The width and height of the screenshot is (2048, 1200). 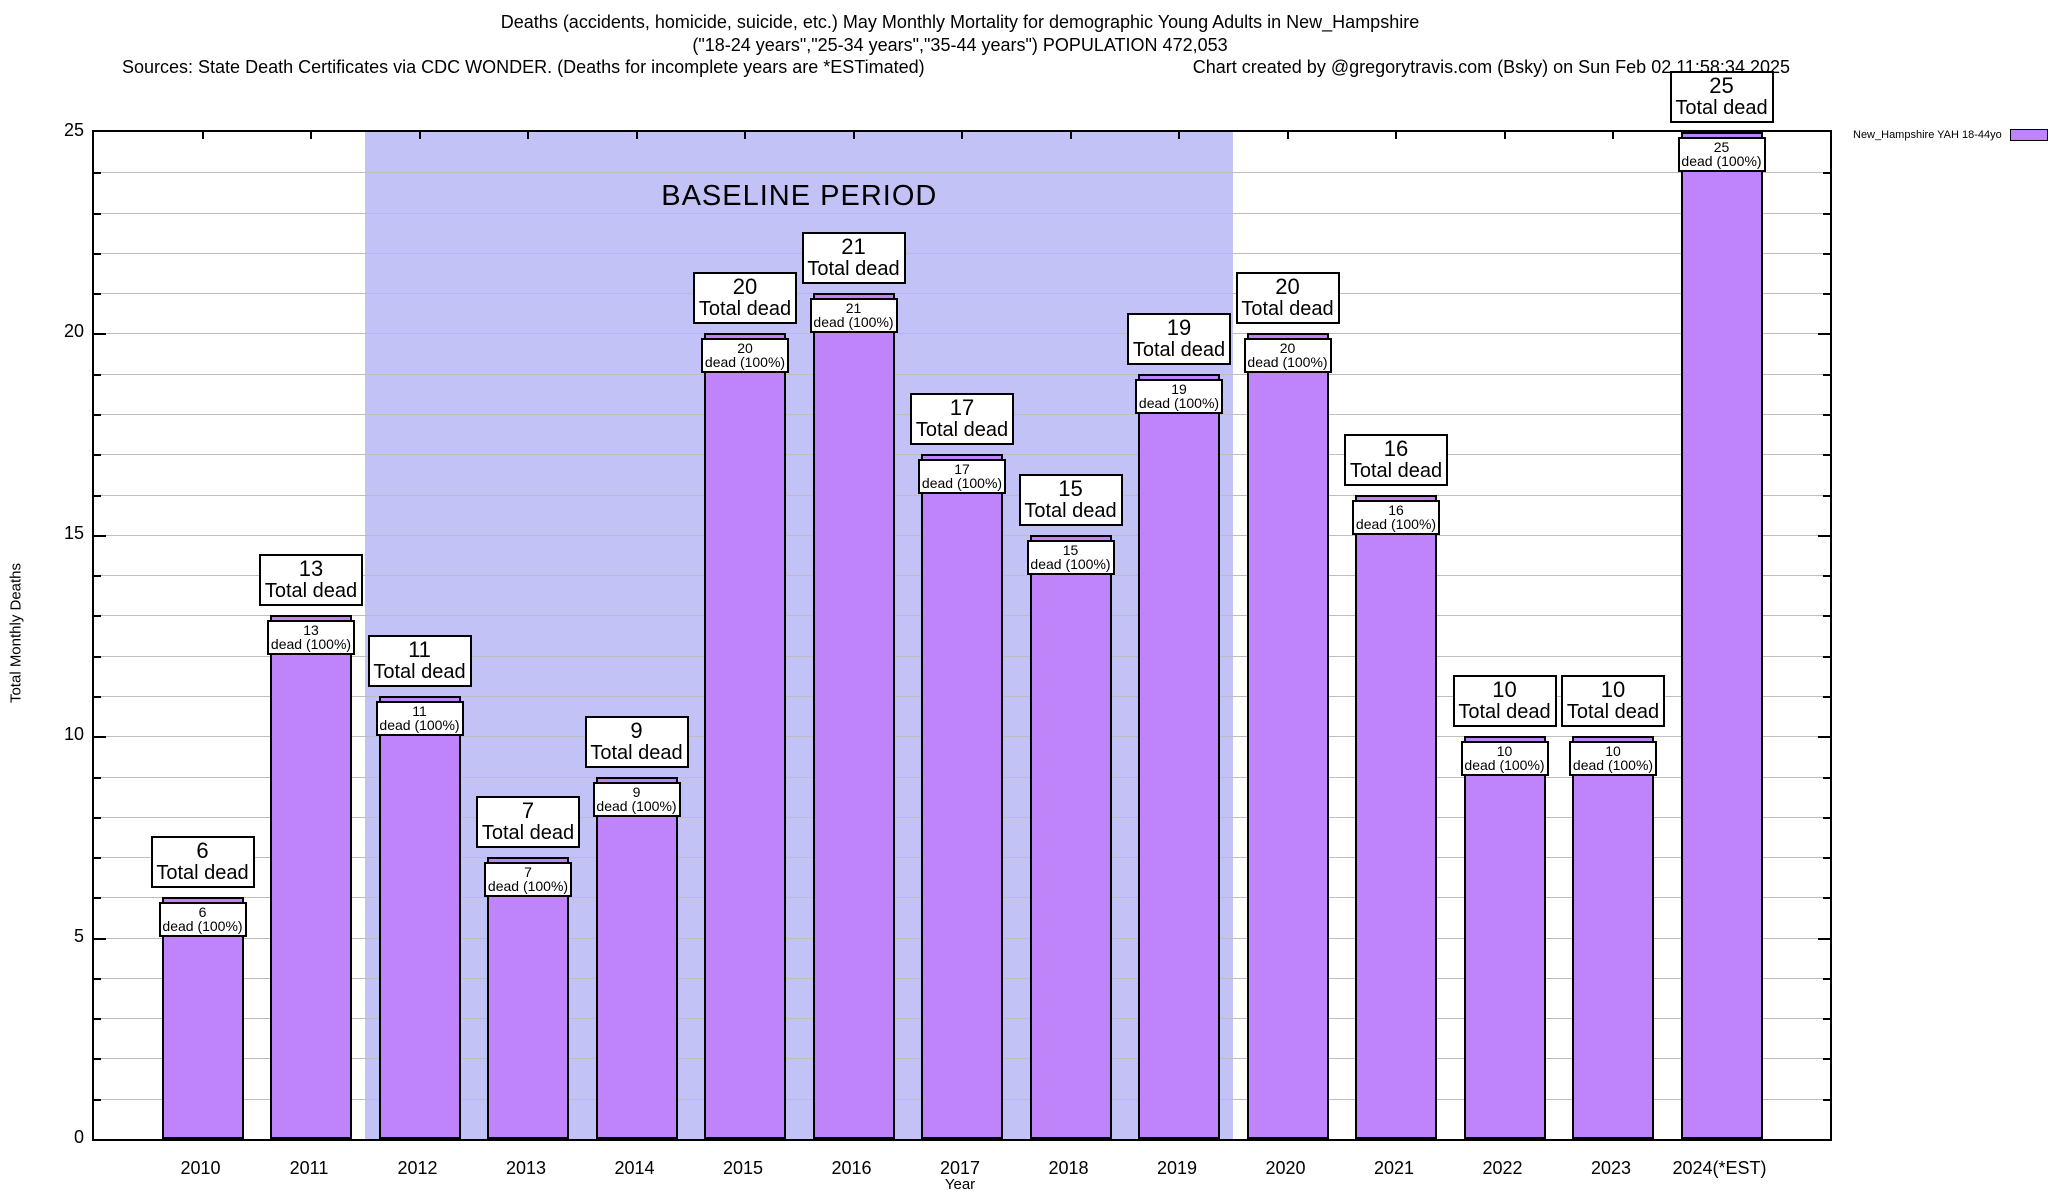 I want to click on x-tick-label-2017: 2017, so click(x=960, y=1168).